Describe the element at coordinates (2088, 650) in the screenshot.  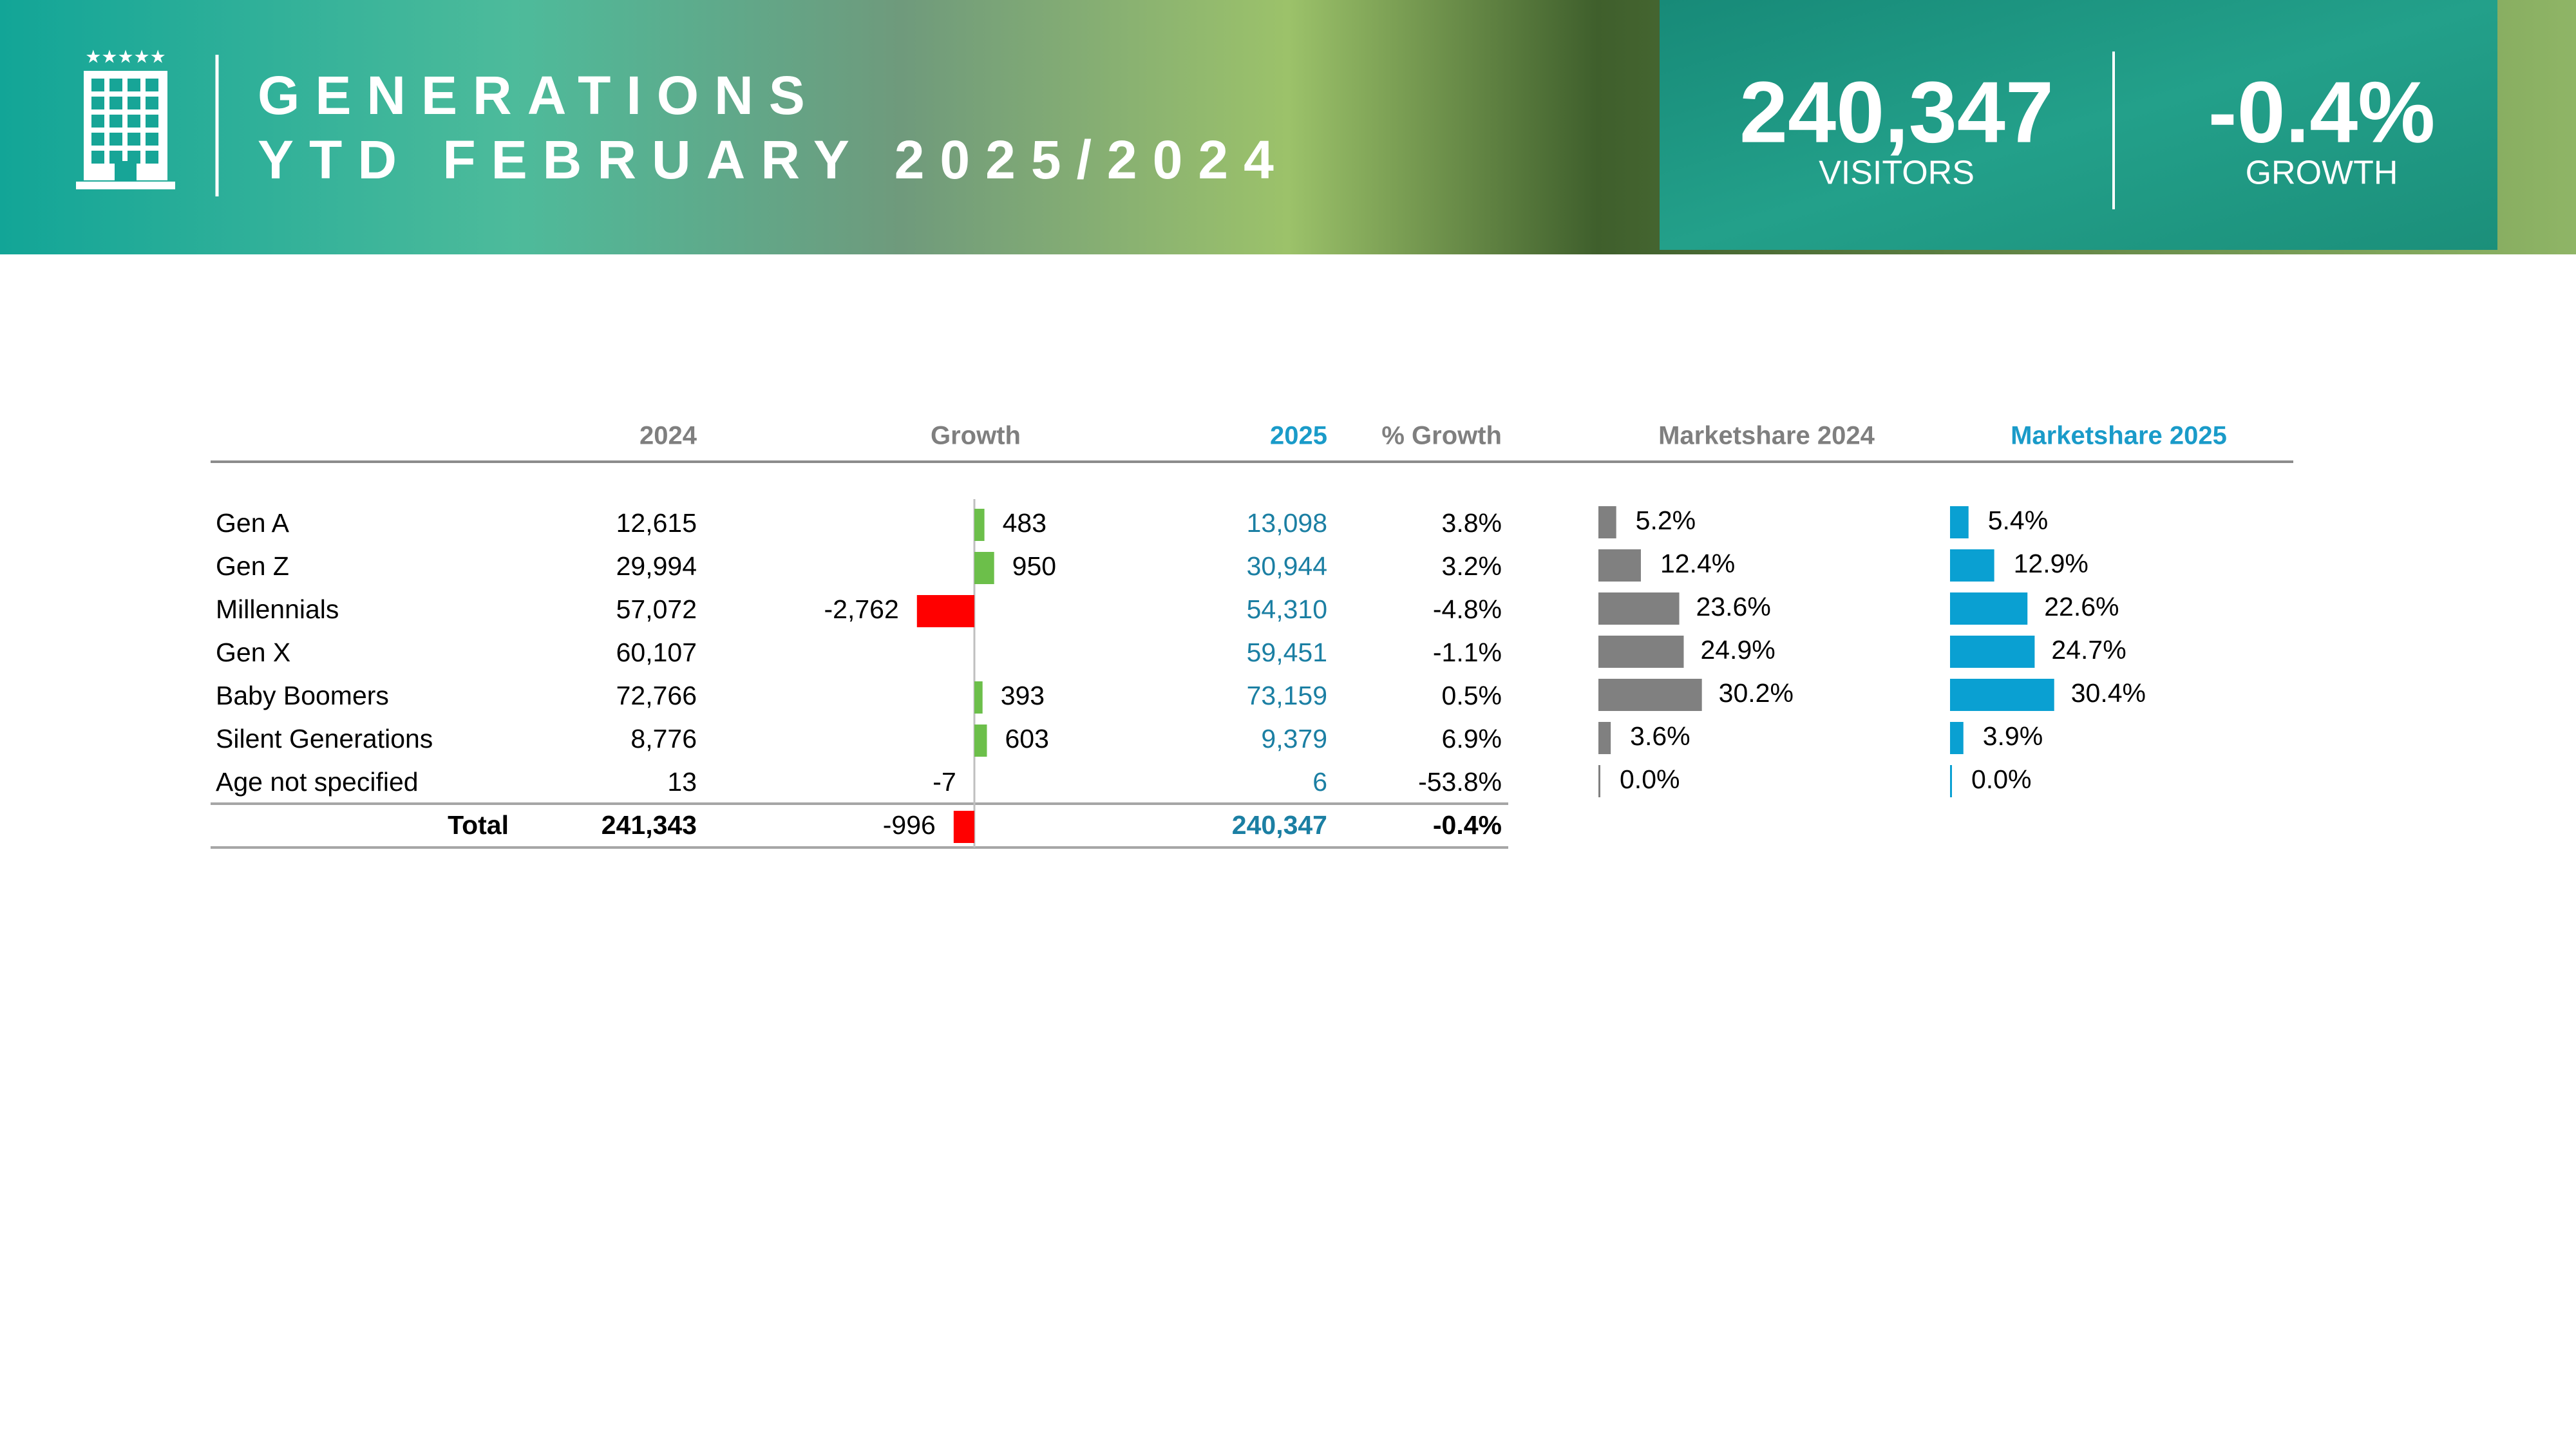
I see `share-value: 24.7%` at that location.